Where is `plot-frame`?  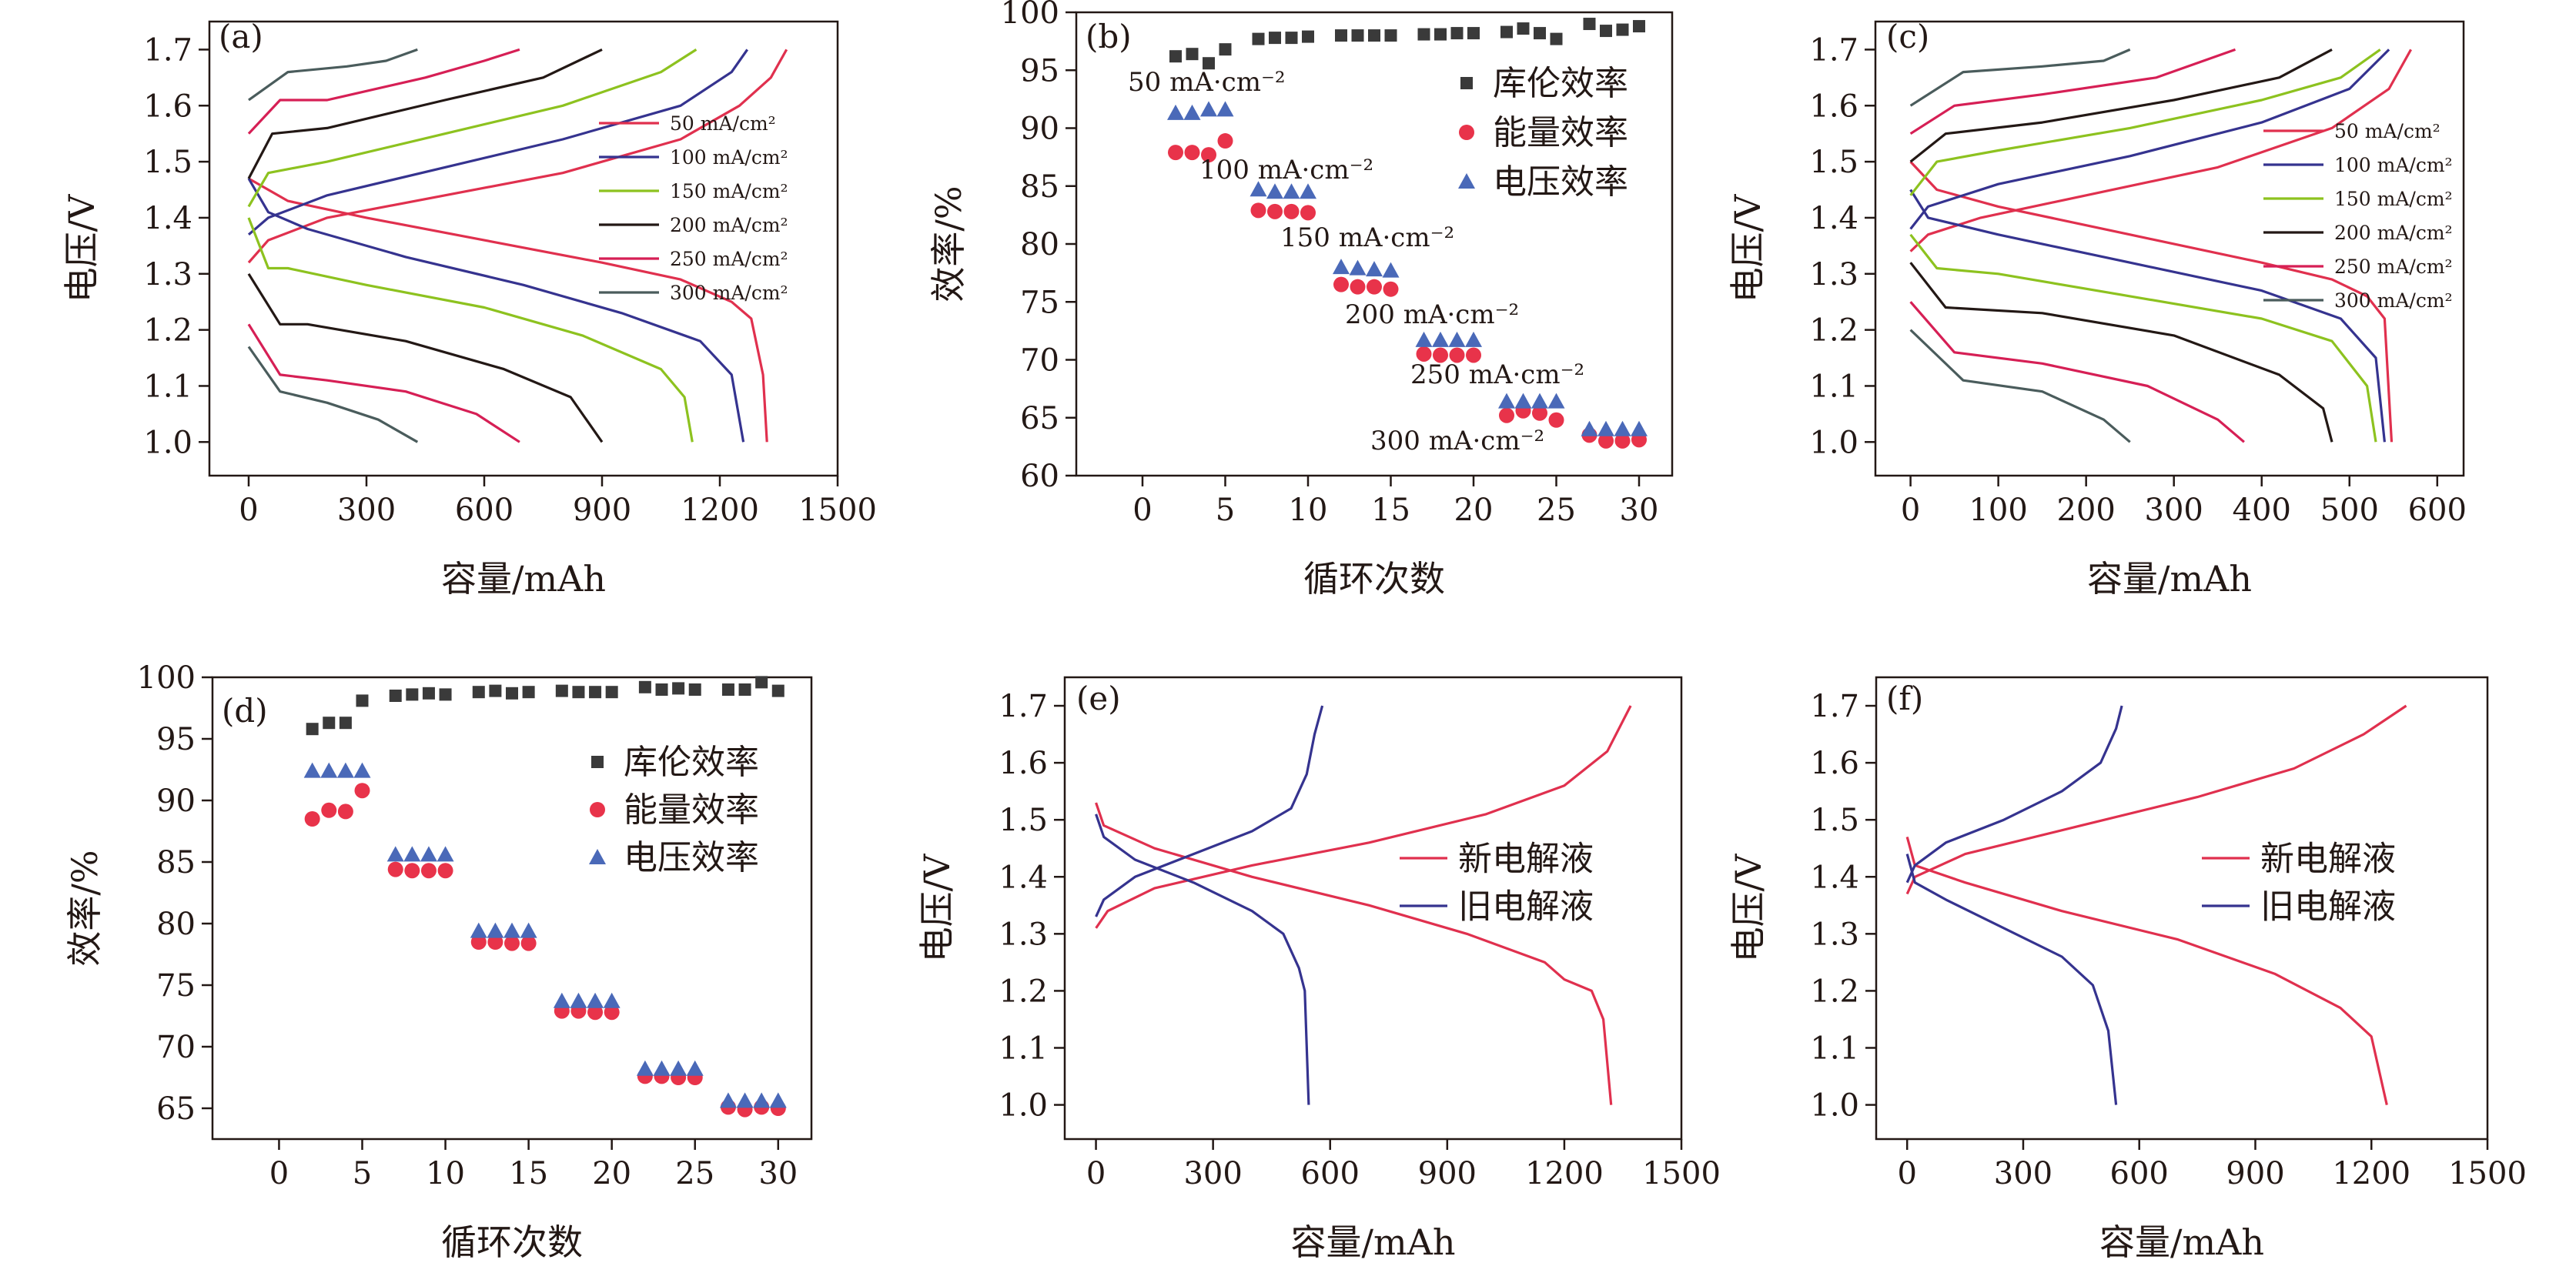 plot-frame is located at coordinates (2169, 248).